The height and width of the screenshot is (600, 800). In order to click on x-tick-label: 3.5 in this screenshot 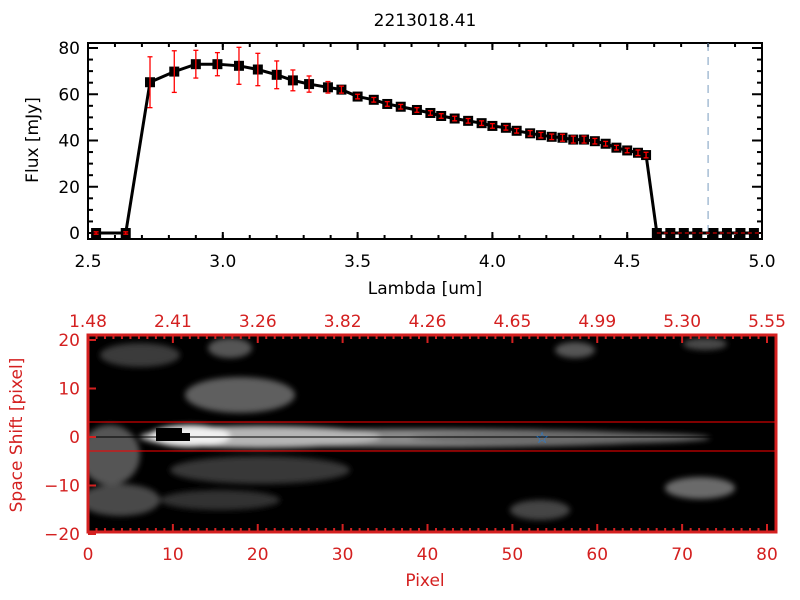, I will do `click(357, 262)`.